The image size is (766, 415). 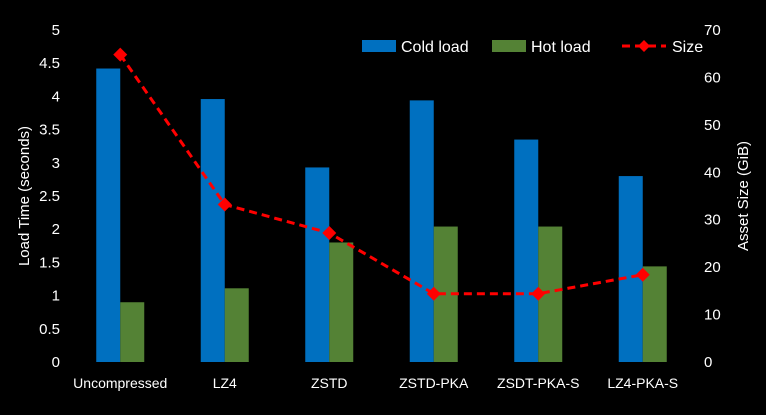 What do you see at coordinates (56, 96) in the screenshot?
I see `y-tick-label: 4` at bounding box center [56, 96].